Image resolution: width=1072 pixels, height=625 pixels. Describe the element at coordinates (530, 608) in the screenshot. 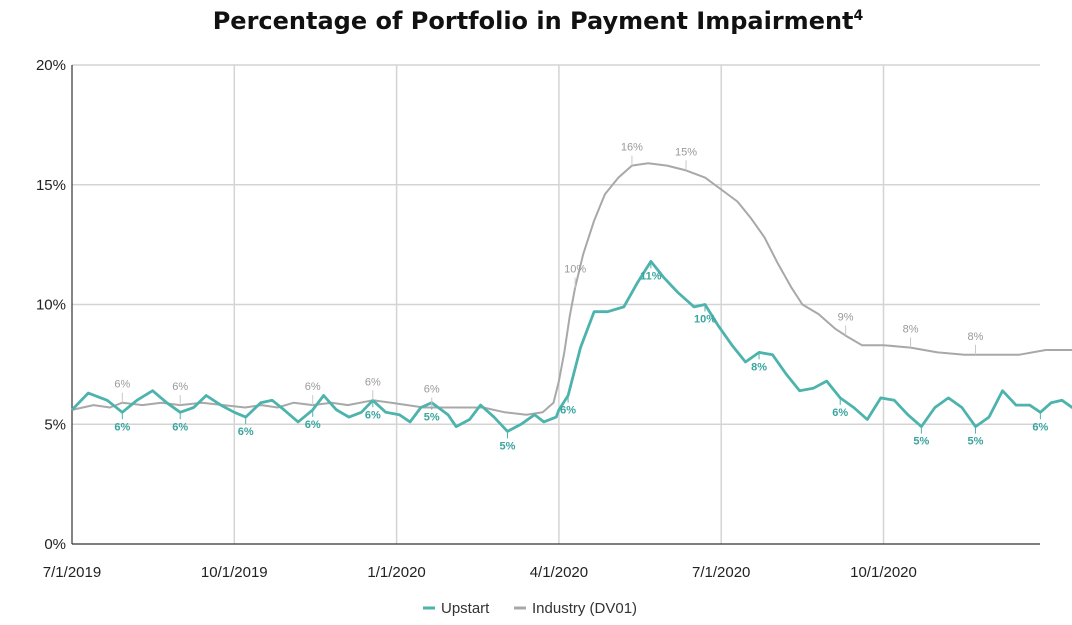

I see `legend: Upstart Industry (DV01)` at that location.